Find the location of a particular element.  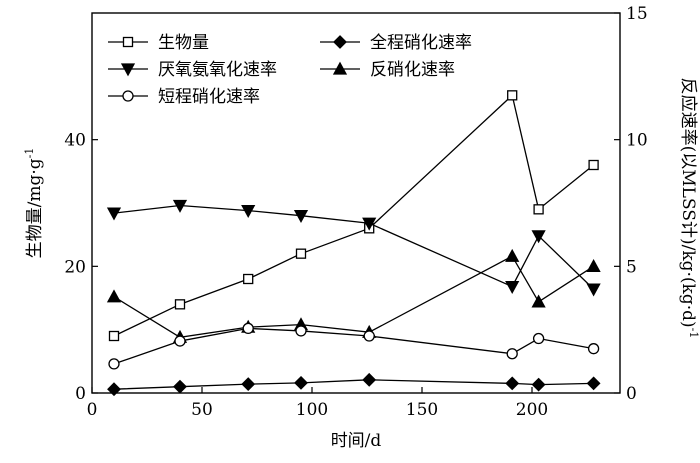

y-right-tick-label: 5 is located at coordinates (631, 267).